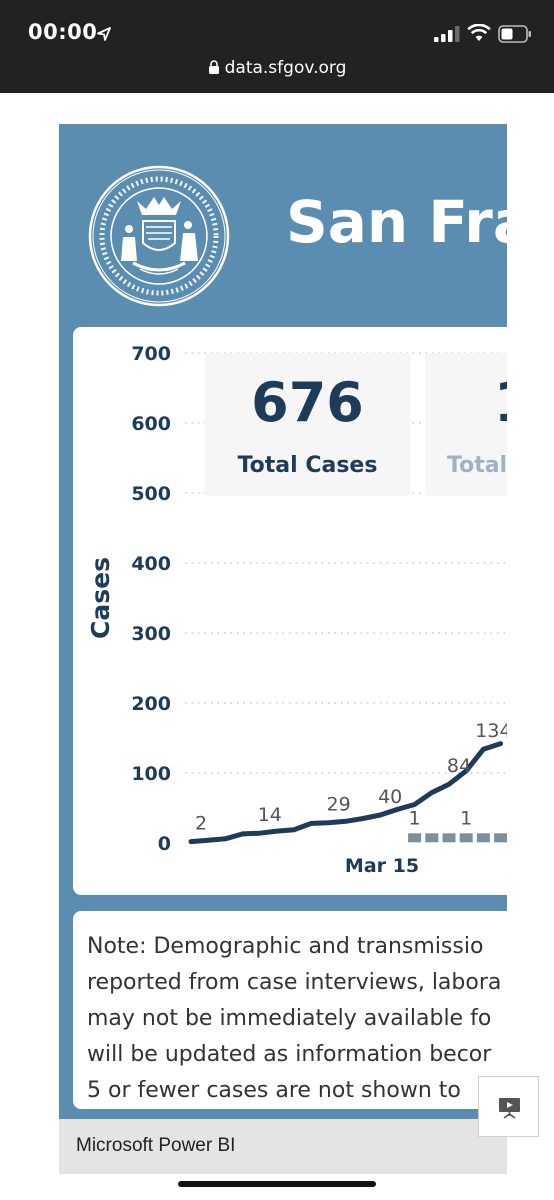  What do you see at coordinates (382, 866) in the screenshot?
I see `x-tick-label: Mar 15` at bounding box center [382, 866].